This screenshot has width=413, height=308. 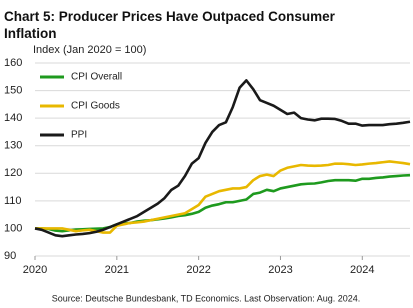 I want to click on x-tick-label: 2021, so click(x=117, y=270).